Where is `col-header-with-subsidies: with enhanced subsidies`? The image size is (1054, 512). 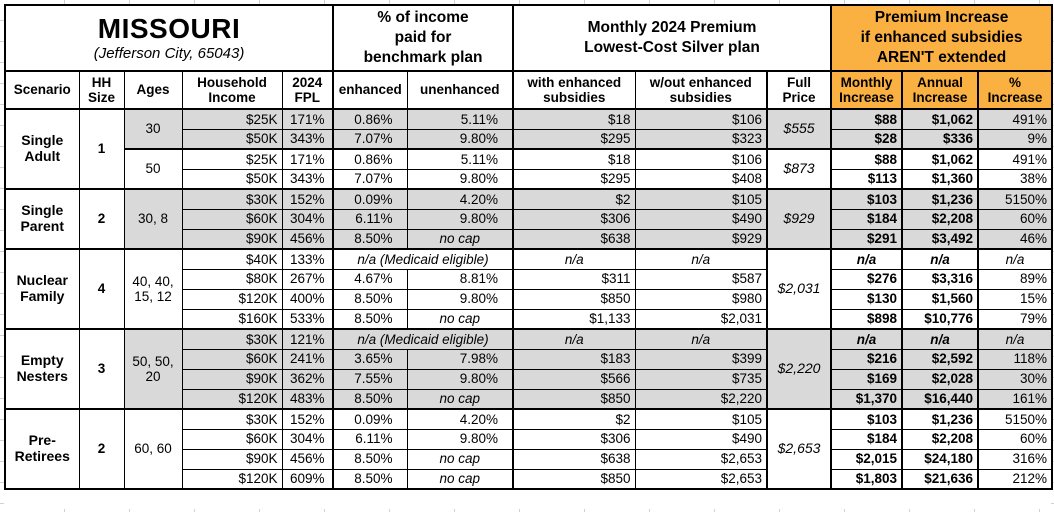
col-header-with-subsidies: with enhanced subsidies is located at coordinates (574, 90).